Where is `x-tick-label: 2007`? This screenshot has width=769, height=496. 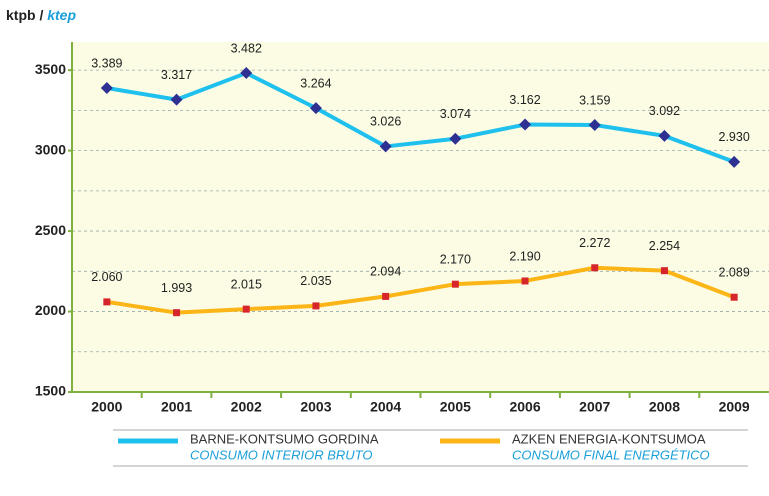
x-tick-label: 2007 is located at coordinates (594, 407).